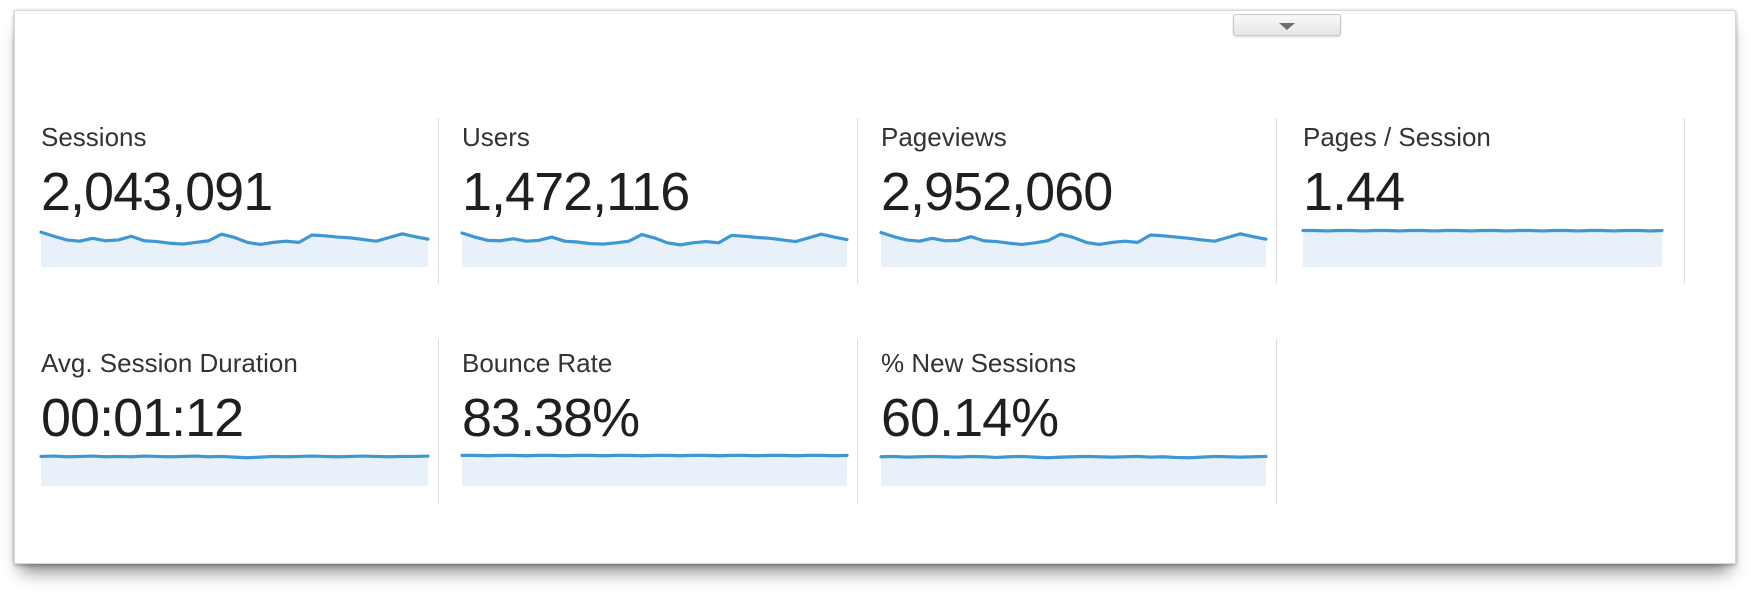 The image size is (1752, 598). I want to click on chevron-down-icon, so click(1287, 26).